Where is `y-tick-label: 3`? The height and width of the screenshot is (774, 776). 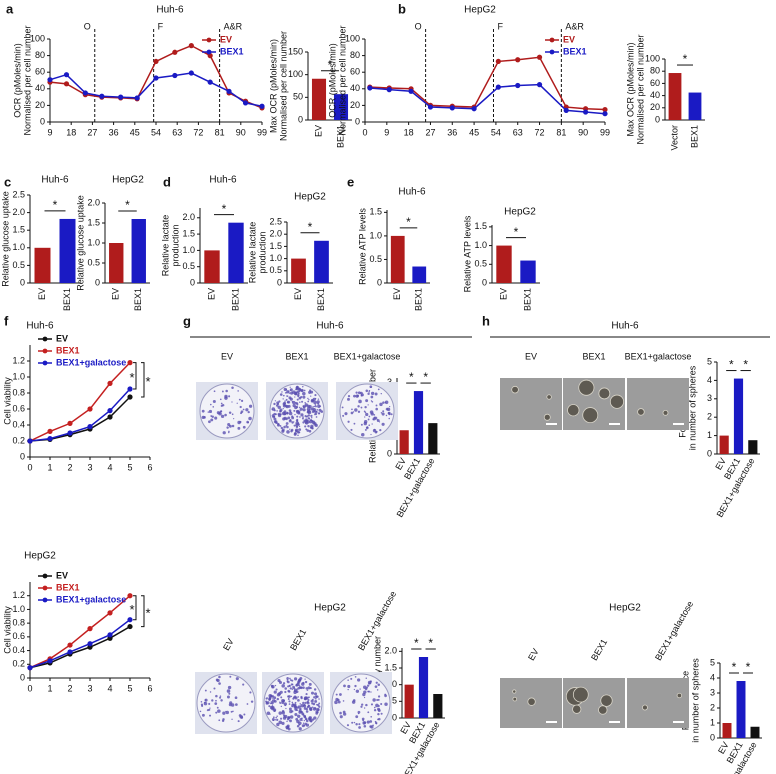
y-tick-label: 3 is located at coordinates (712, 692).